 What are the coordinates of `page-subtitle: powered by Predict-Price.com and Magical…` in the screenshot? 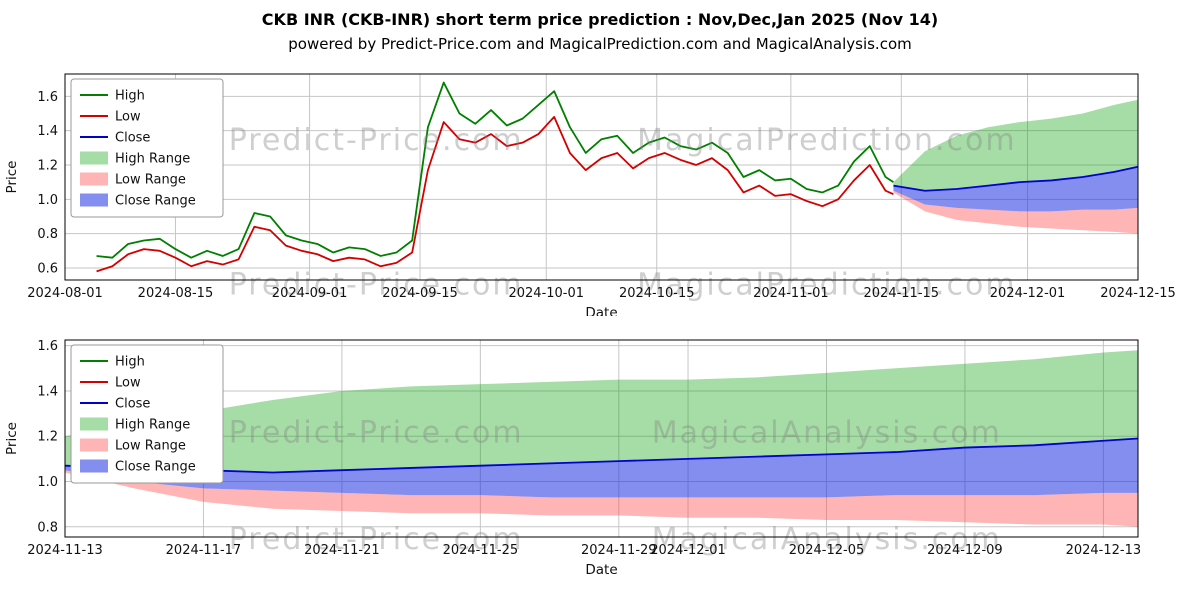 It's located at (600, 44).